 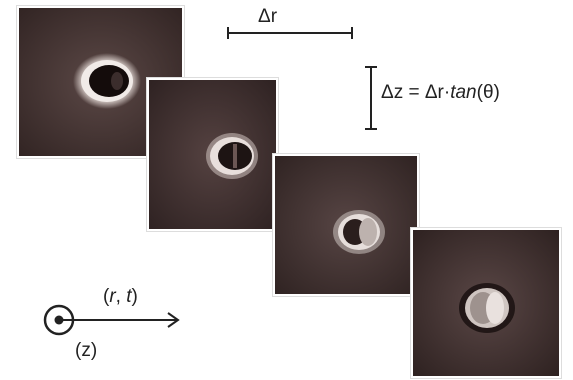 I want to click on delta-r-scale-bar, so click(x=290, y=33).